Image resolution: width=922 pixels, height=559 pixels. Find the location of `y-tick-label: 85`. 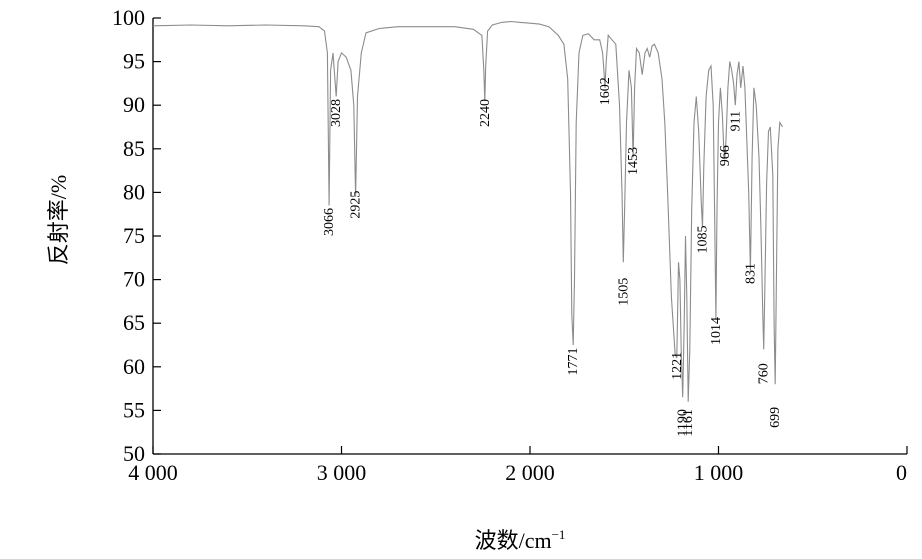

y-tick-label: 85 is located at coordinates (134, 148).